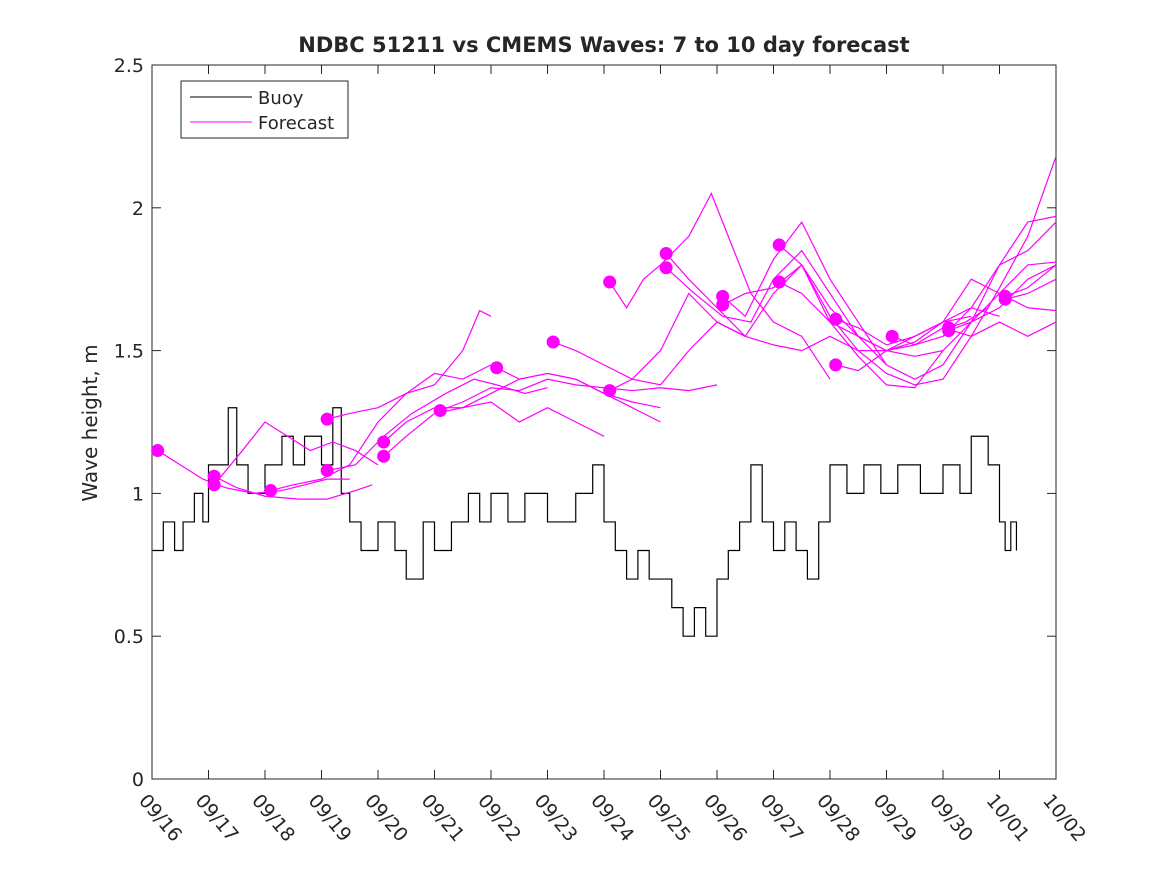  What do you see at coordinates (90, 422) in the screenshot?
I see `y-axis-label: Wave height, m` at bounding box center [90, 422].